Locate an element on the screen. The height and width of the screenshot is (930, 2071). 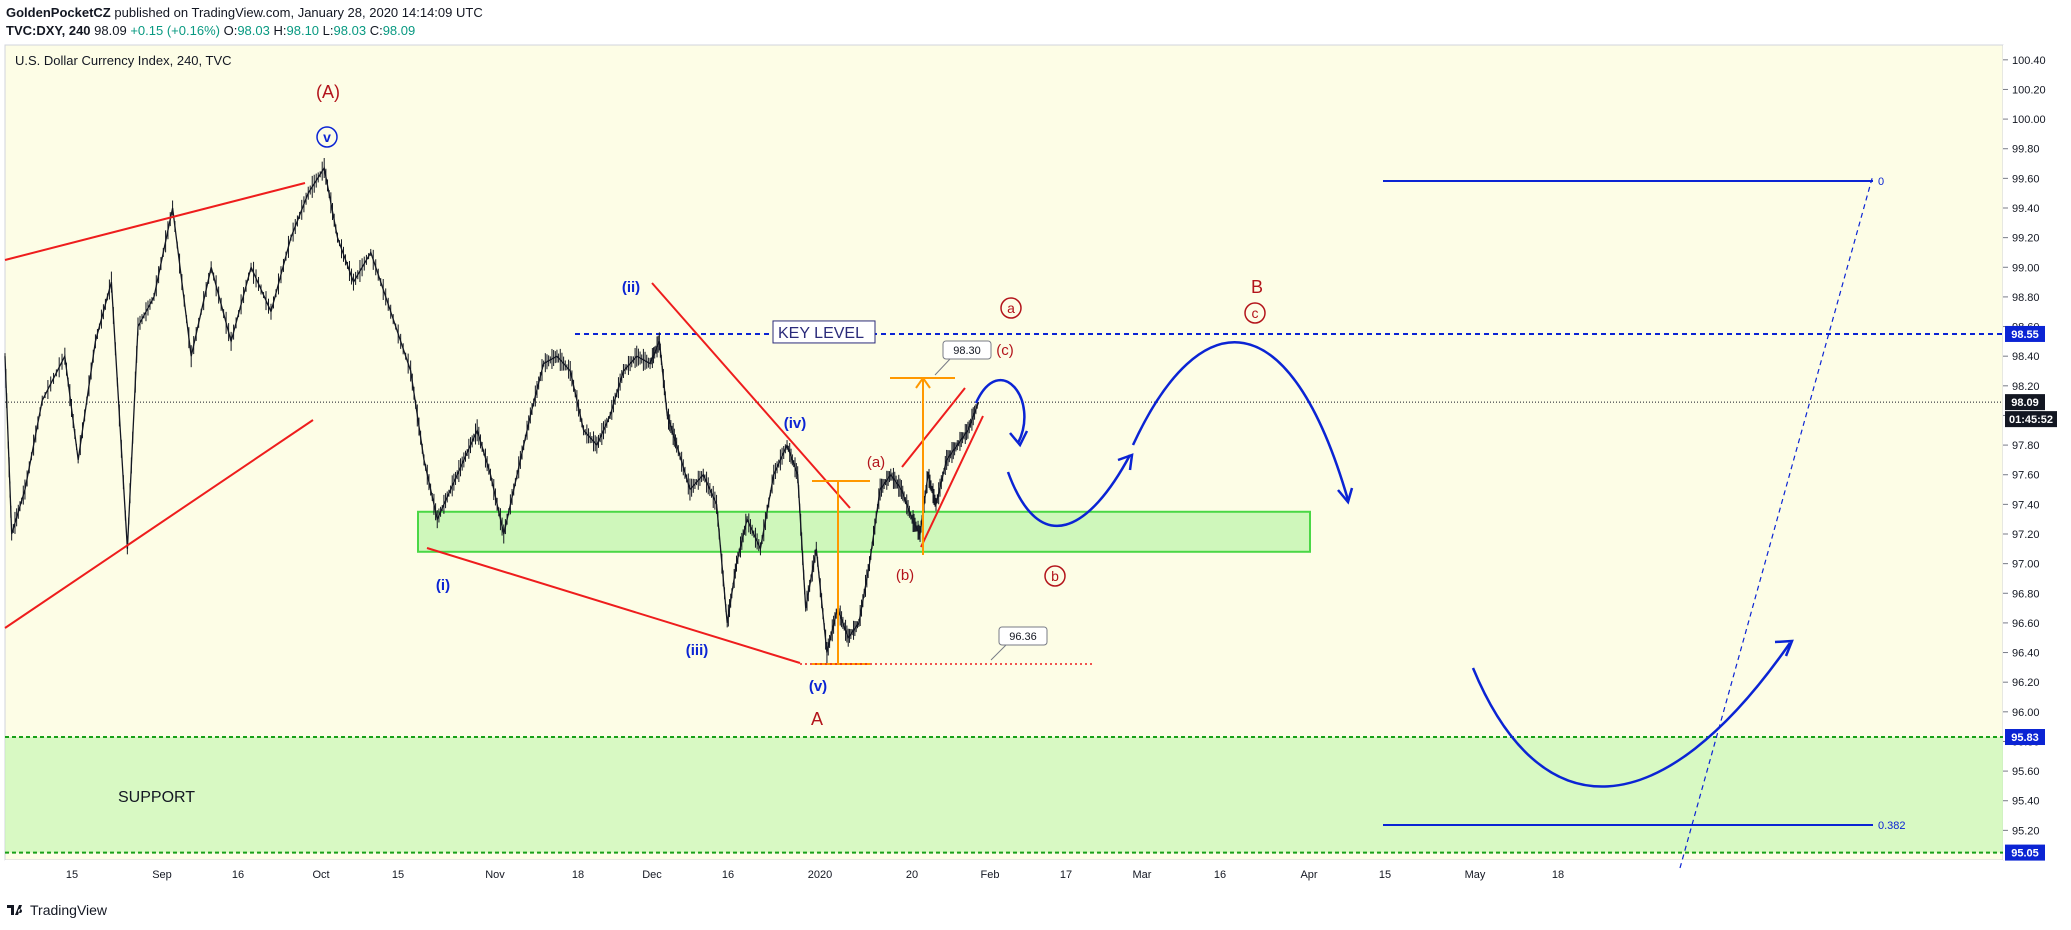
close-label: C: is located at coordinates (376, 30).